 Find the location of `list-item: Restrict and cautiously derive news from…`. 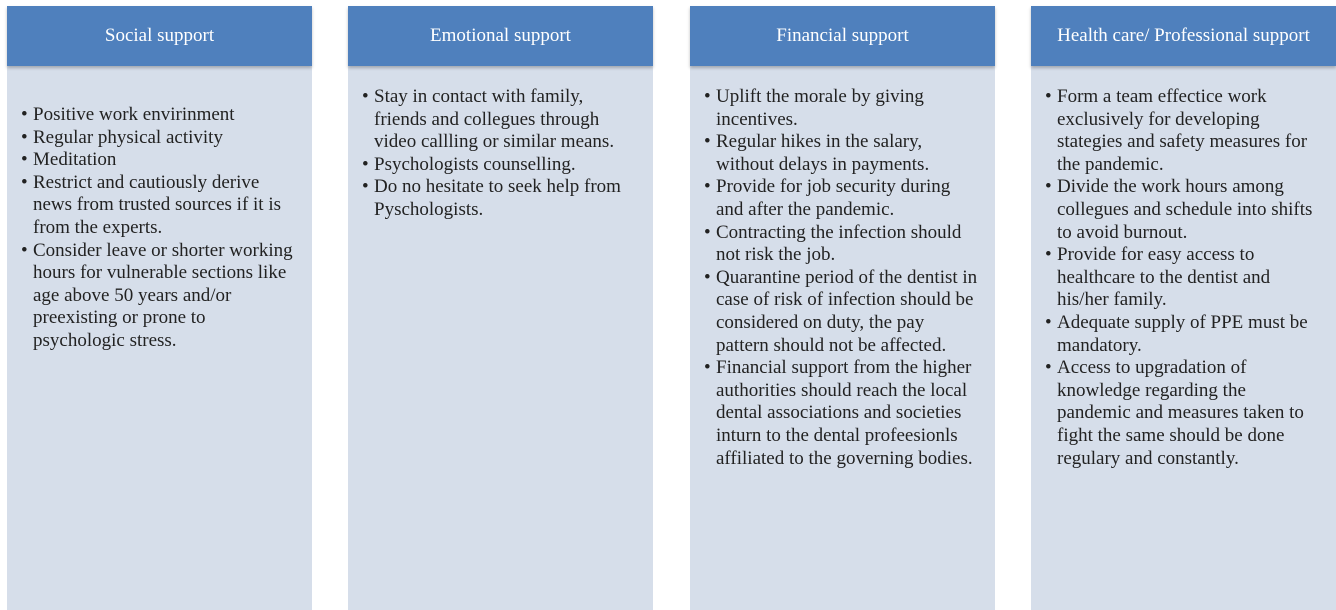

list-item: Restrict and cautiously derive news from… is located at coordinates (159, 206).